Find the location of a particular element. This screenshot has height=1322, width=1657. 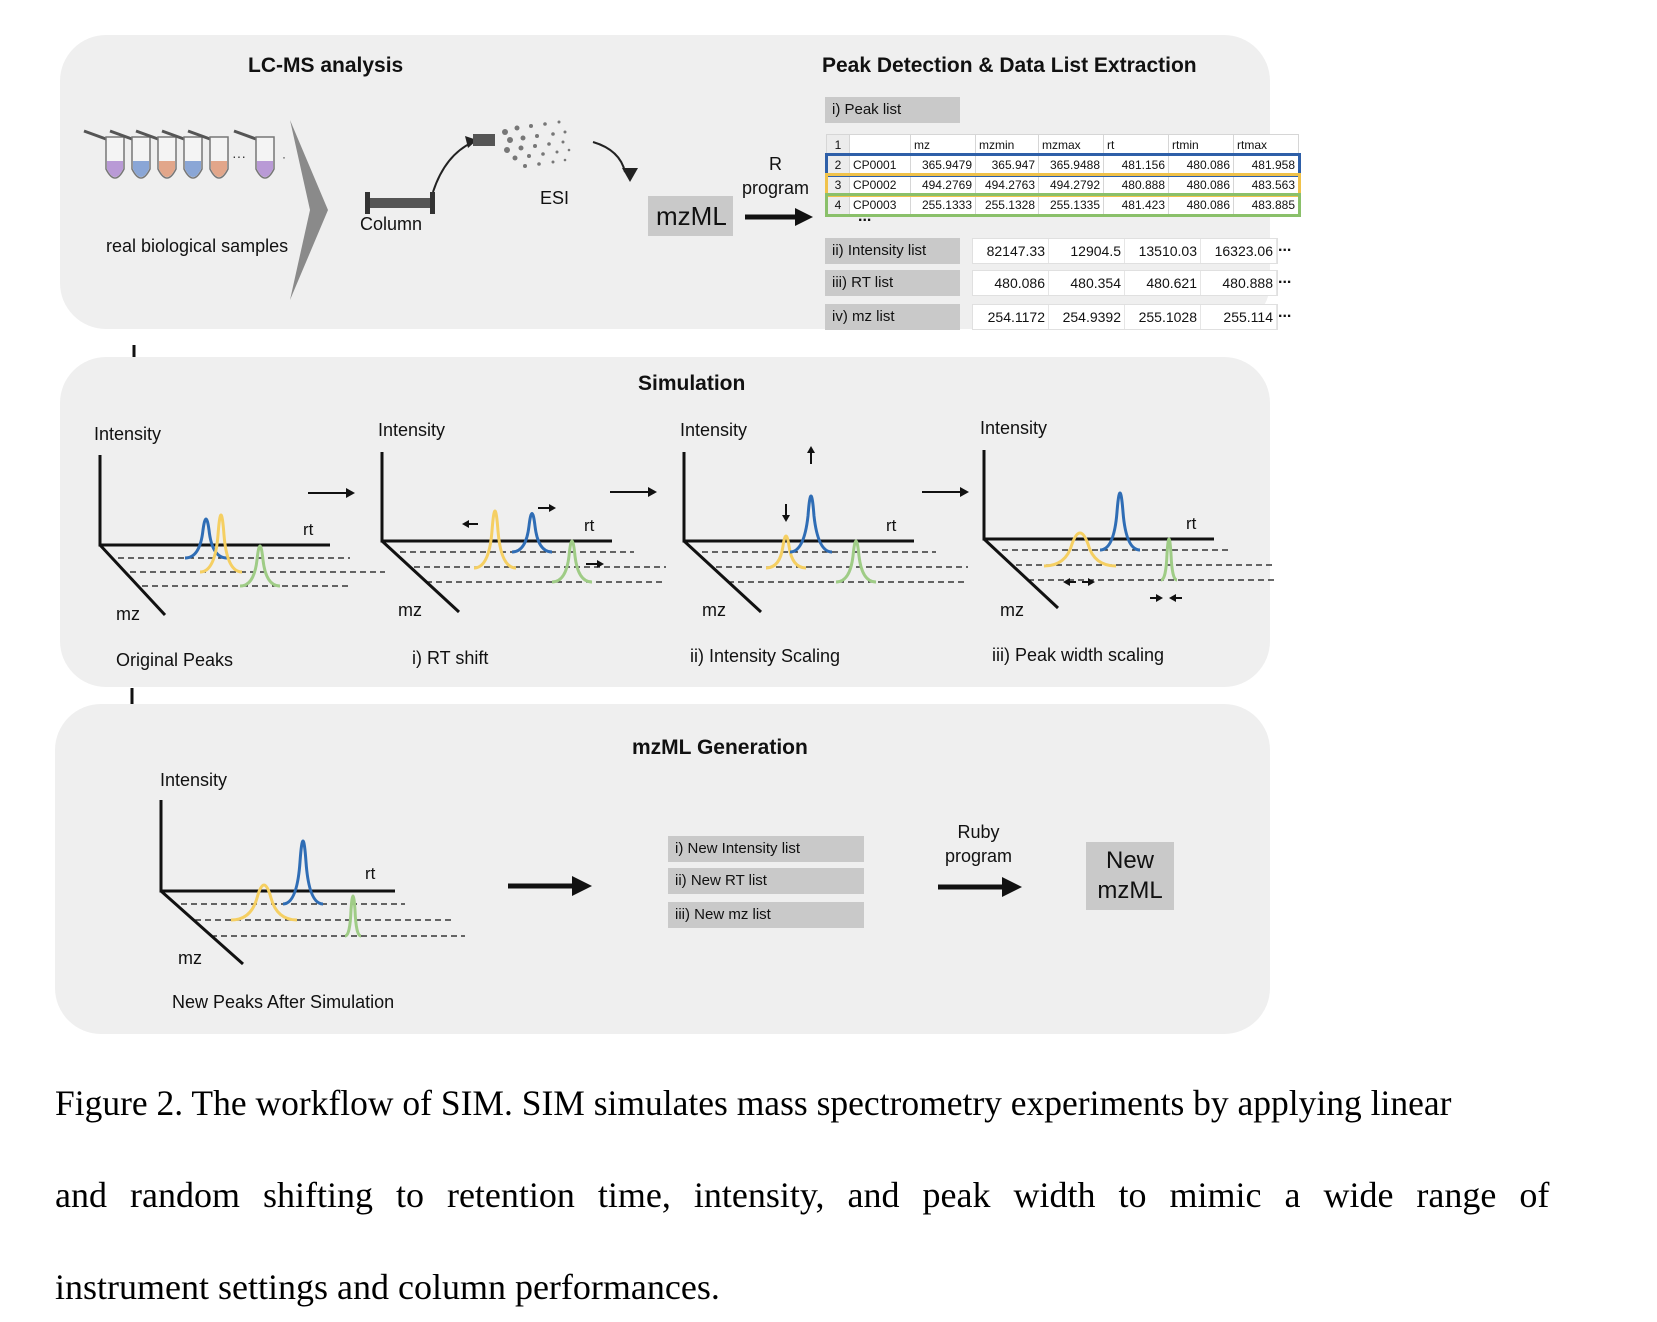

table-cell: 3 is located at coordinates (838, 184).